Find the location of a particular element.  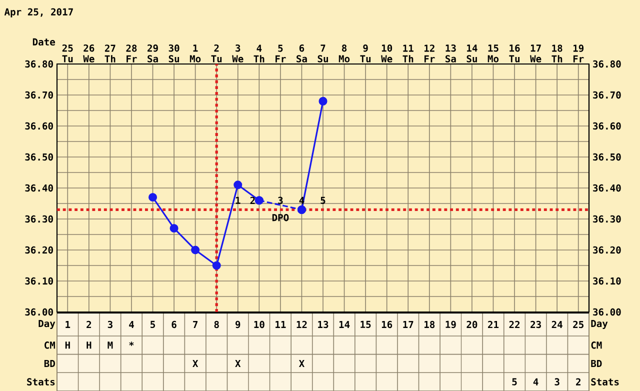

x-tick-label: 13 is located at coordinates (323, 324).